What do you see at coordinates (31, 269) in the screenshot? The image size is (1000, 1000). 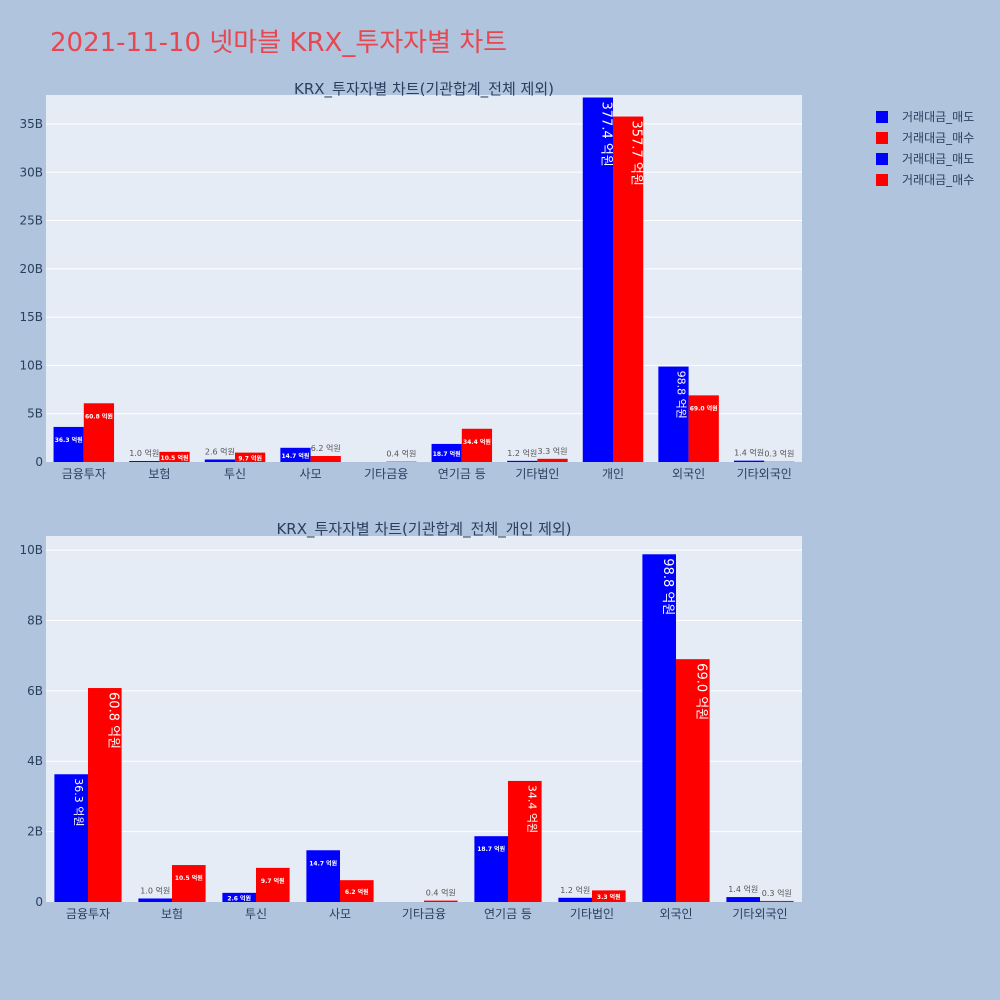 I see `y-tick-label: 20B` at bounding box center [31, 269].